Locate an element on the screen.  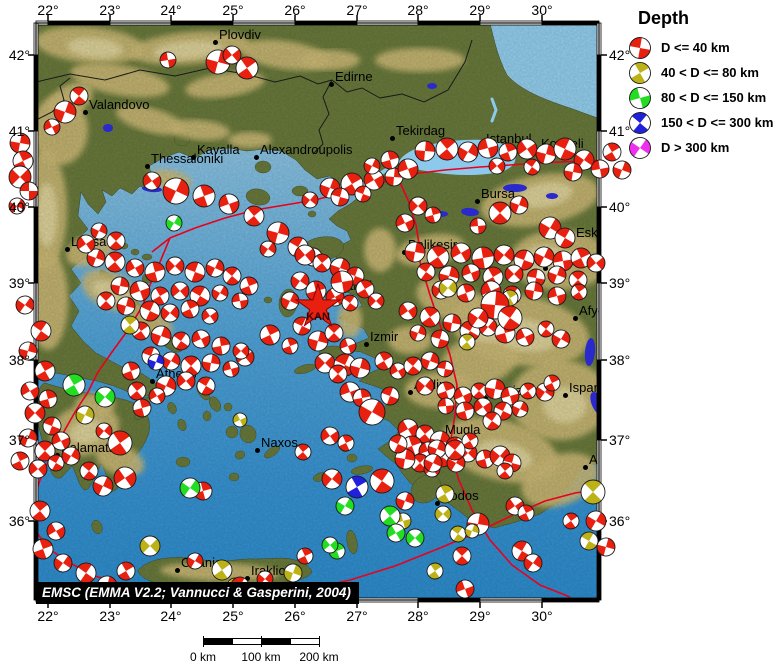
scale-label: 100 km is located at coordinates (261, 656).